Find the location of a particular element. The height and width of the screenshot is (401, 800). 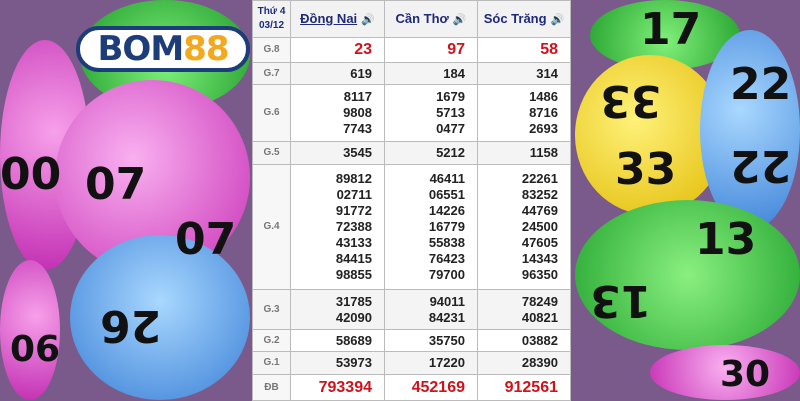

prize-label: G.3 is located at coordinates (271, 309).